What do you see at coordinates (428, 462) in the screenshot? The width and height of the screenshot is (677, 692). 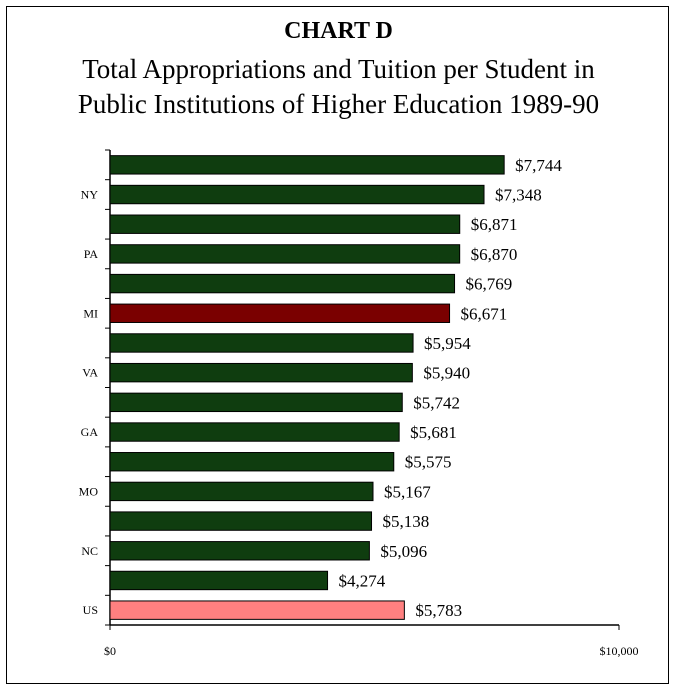 I see `bar-value-label: $5,575` at bounding box center [428, 462].